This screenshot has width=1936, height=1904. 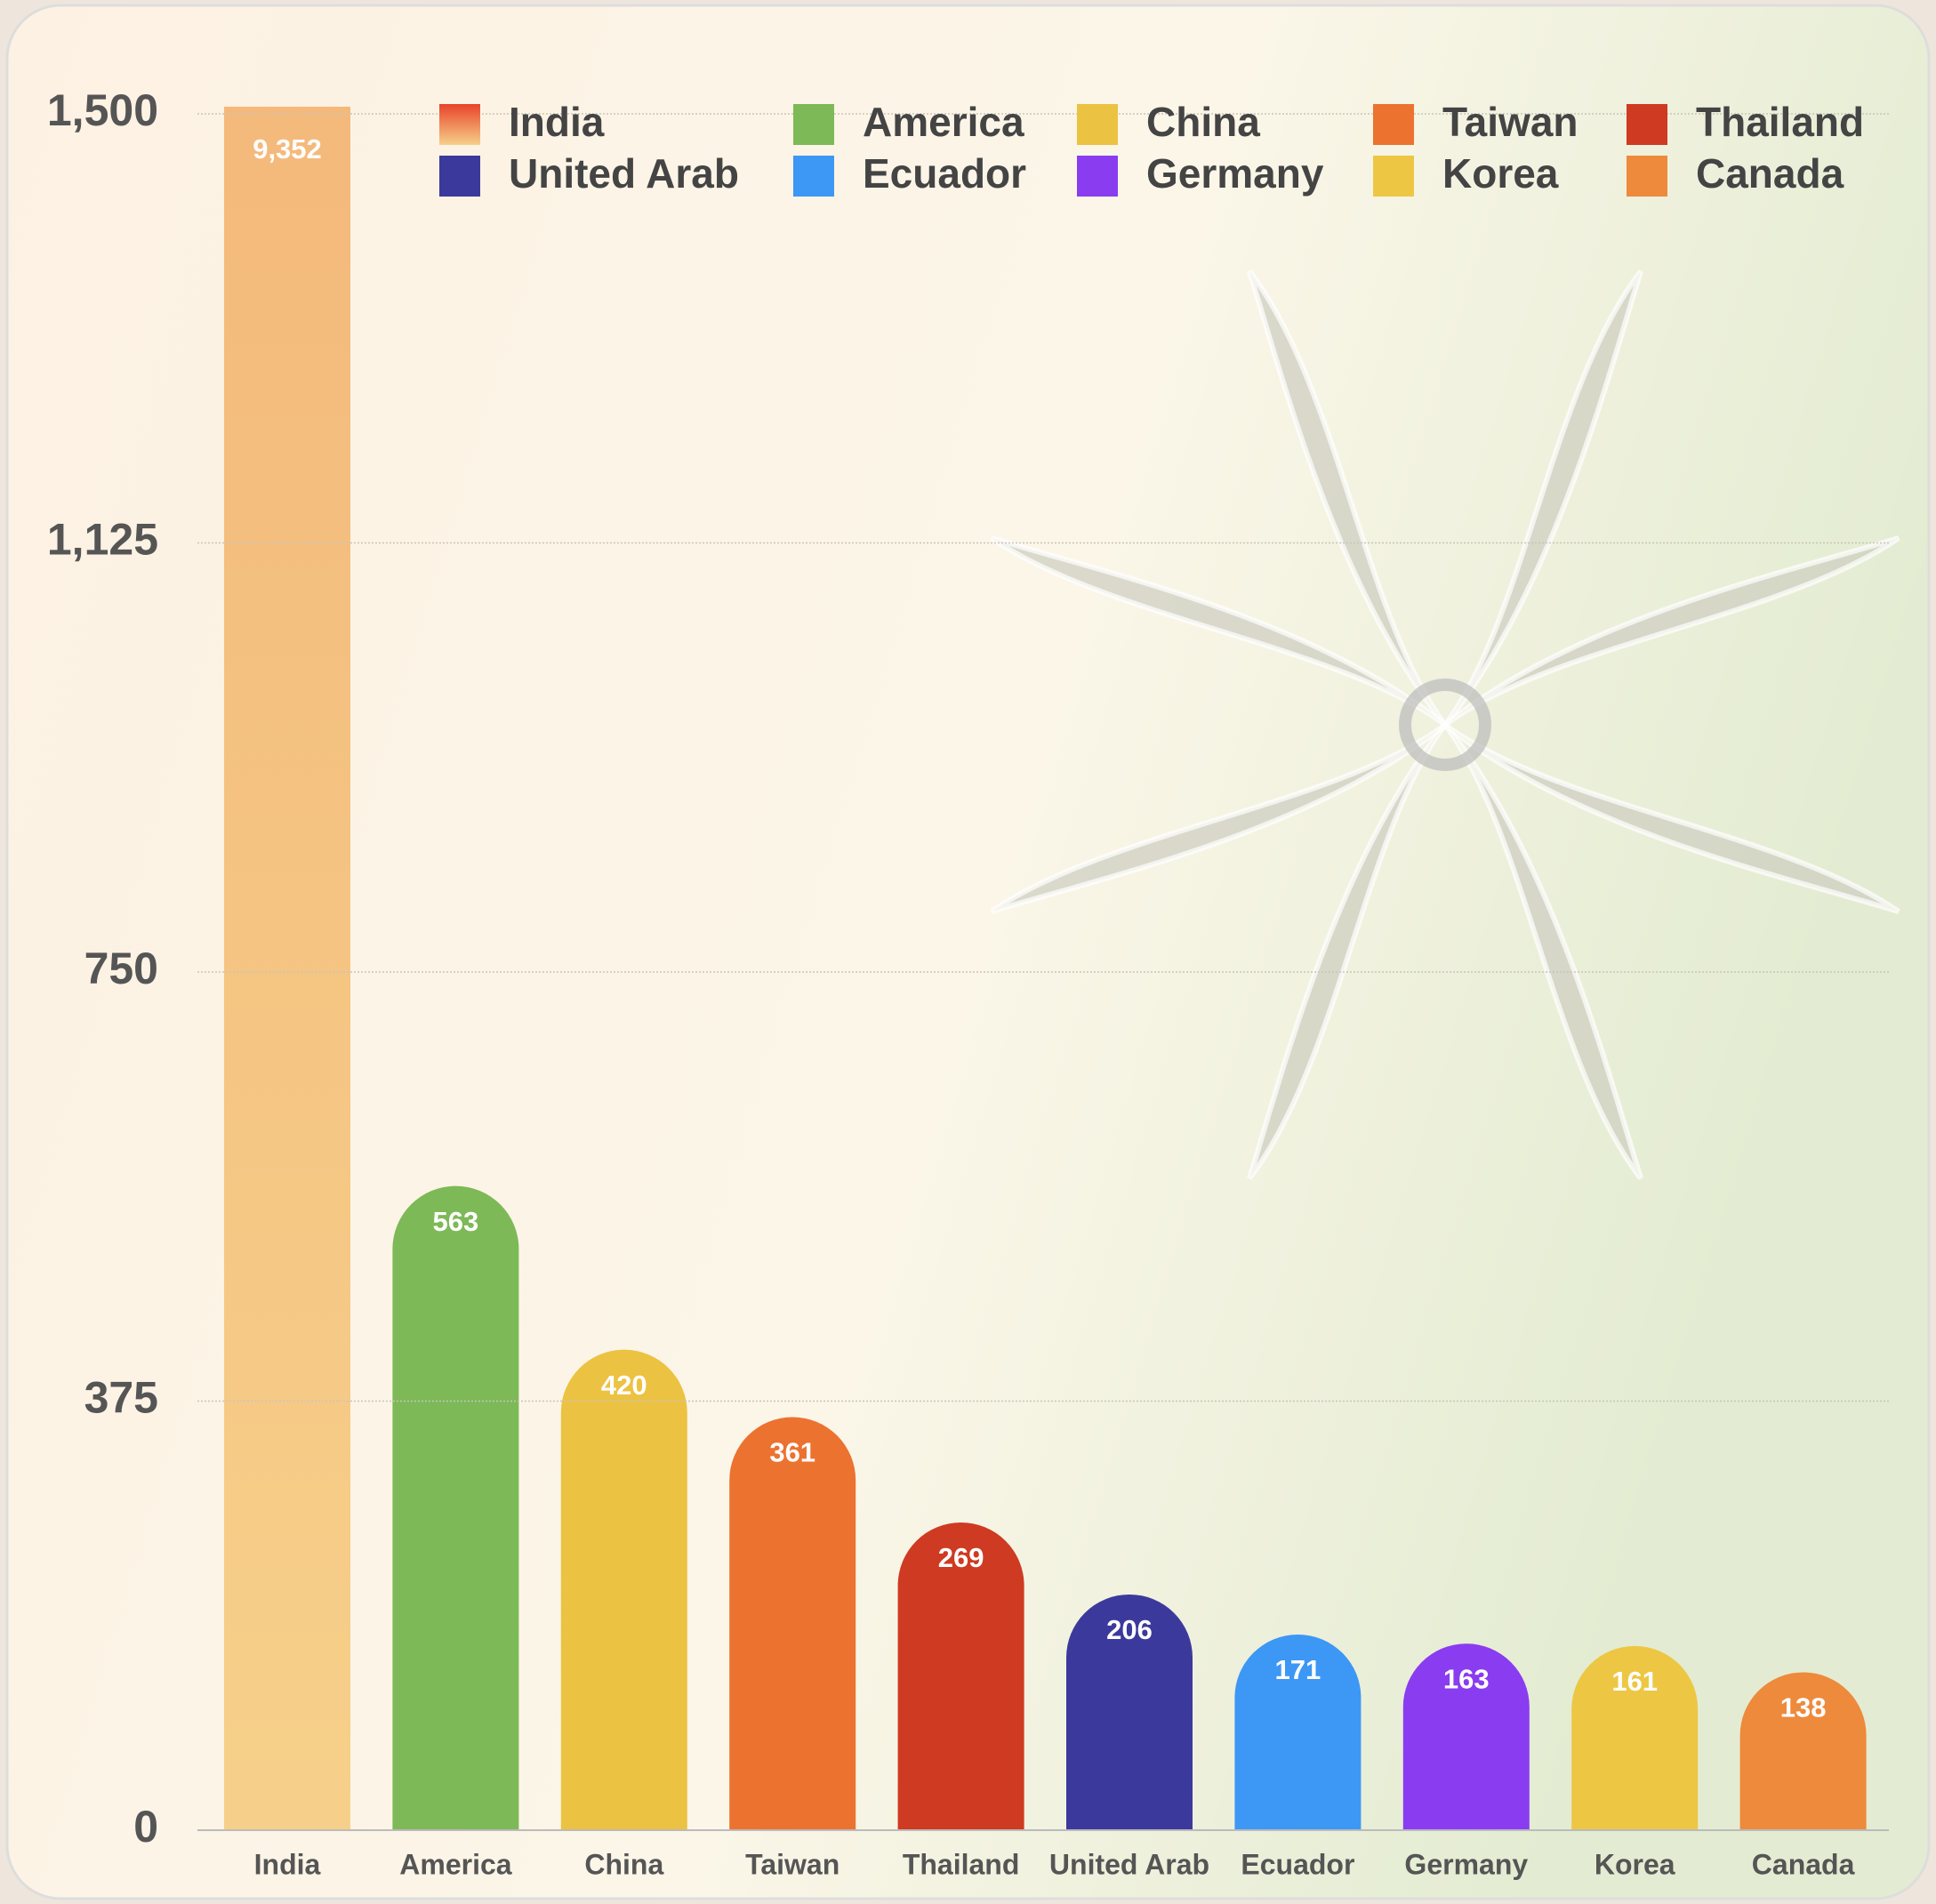 What do you see at coordinates (102, 540) in the screenshot?
I see `y-tick-label: 1,125` at bounding box center [102, 540].